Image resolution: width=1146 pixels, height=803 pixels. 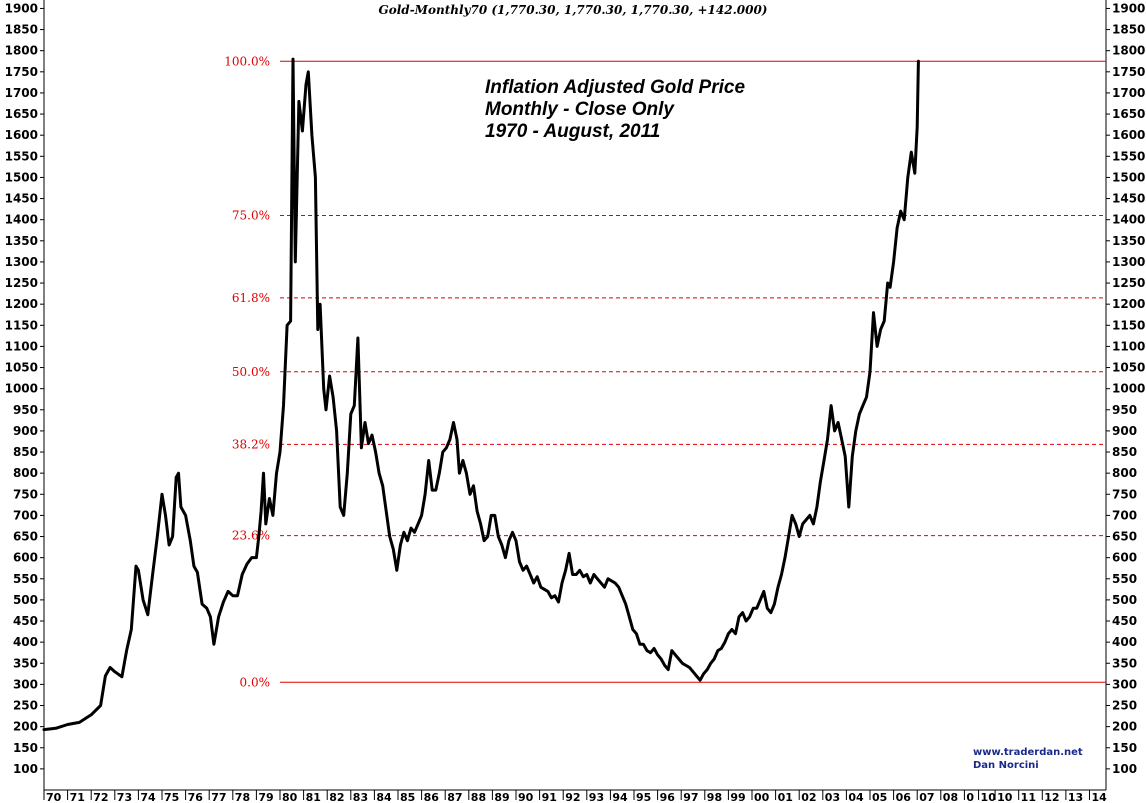 I want to click on y-left-tick-label: 1050, so click(x=21, y=368).